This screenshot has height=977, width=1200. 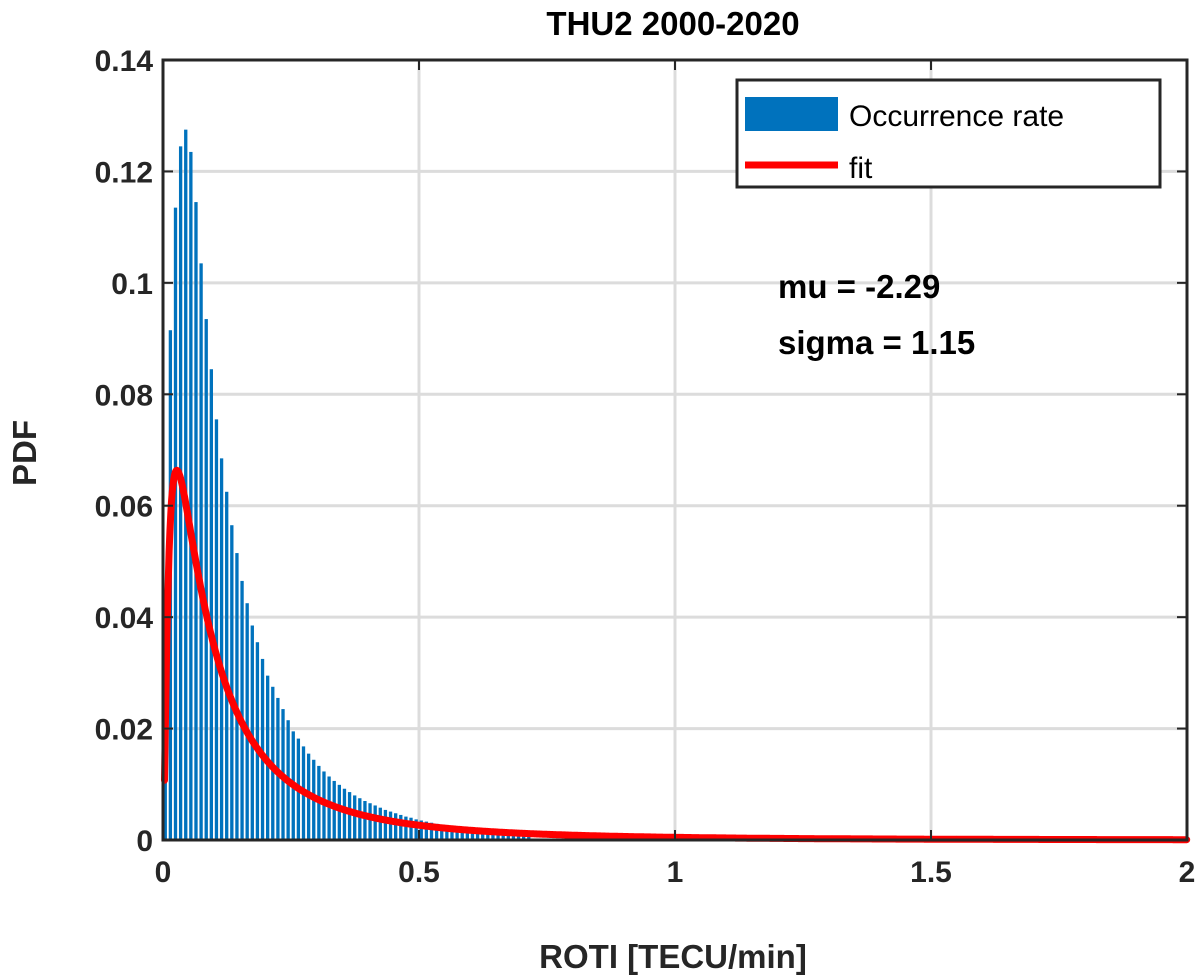 What do you see at coordinates (144, 841) in the screenshot?
I see `y-tick-label: 0` at bounding box center [144, 841].